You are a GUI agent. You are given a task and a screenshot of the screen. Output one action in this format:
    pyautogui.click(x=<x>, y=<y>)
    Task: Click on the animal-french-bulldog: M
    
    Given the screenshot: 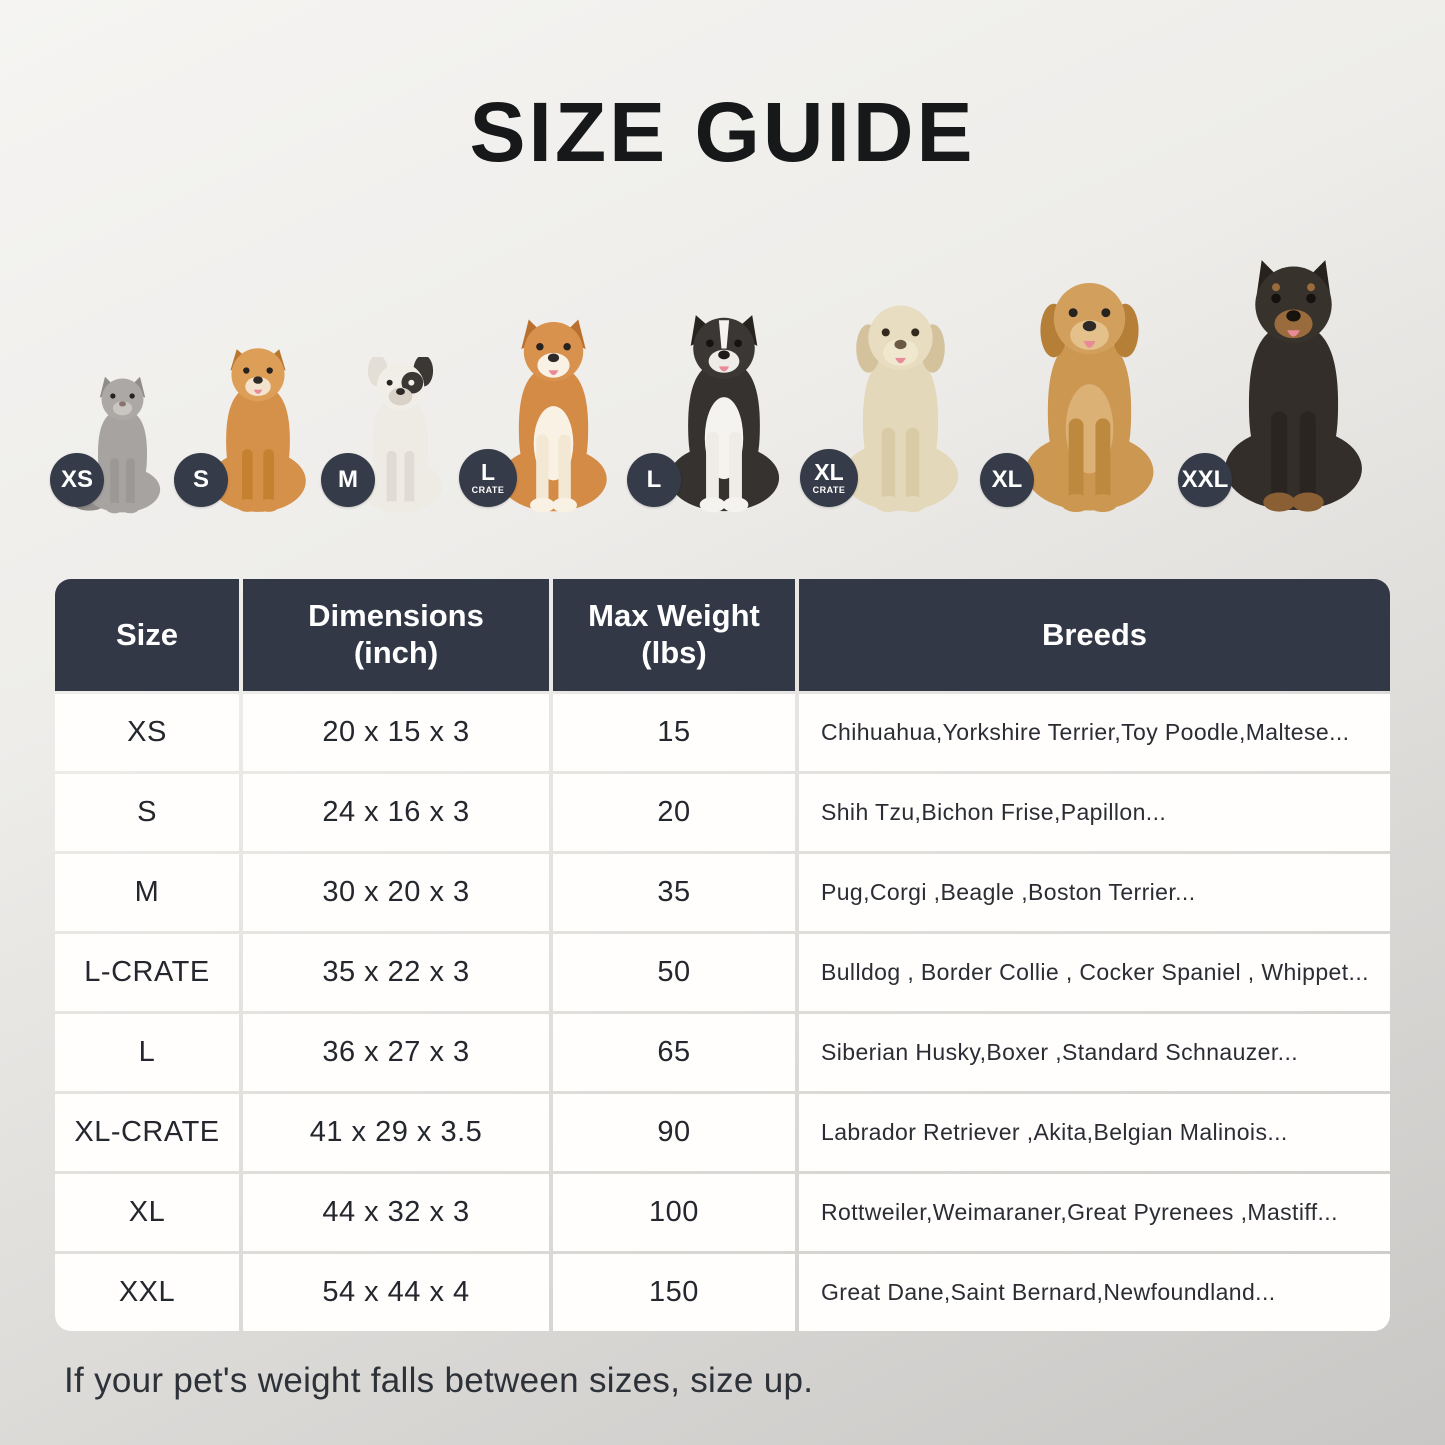 What is the action you would take?
    pyautogui.click(x=390, y=436)
    